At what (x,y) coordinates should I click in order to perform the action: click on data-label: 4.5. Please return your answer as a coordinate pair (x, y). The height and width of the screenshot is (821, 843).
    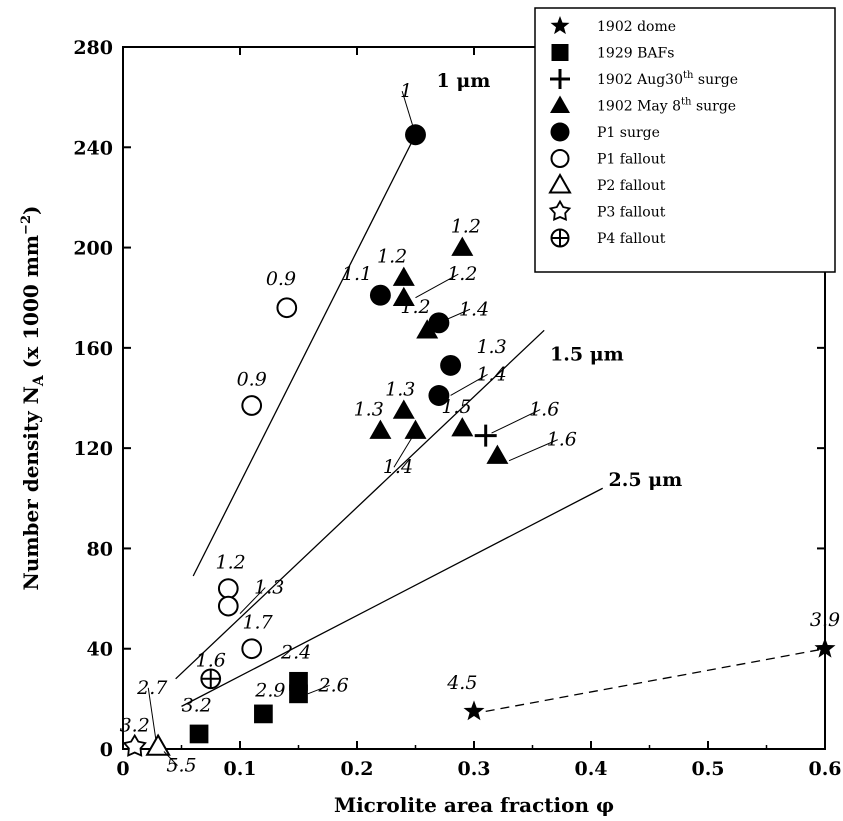
    Looking at the image, I should click on (461, 683).